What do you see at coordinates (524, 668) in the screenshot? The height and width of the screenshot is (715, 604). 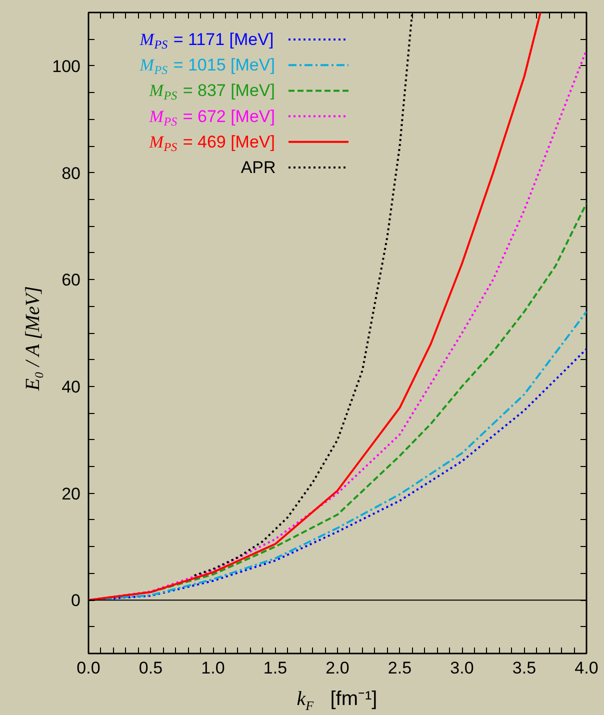 I see `x-tick-label: 3.5` at bounding box center [524, 668].